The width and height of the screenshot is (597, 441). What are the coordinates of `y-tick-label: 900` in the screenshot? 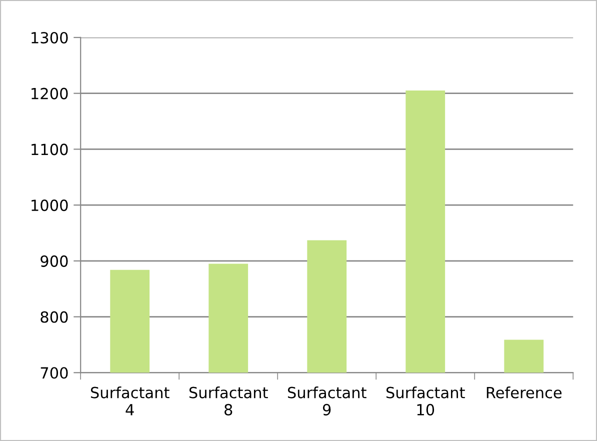 It's located at (54, 261).